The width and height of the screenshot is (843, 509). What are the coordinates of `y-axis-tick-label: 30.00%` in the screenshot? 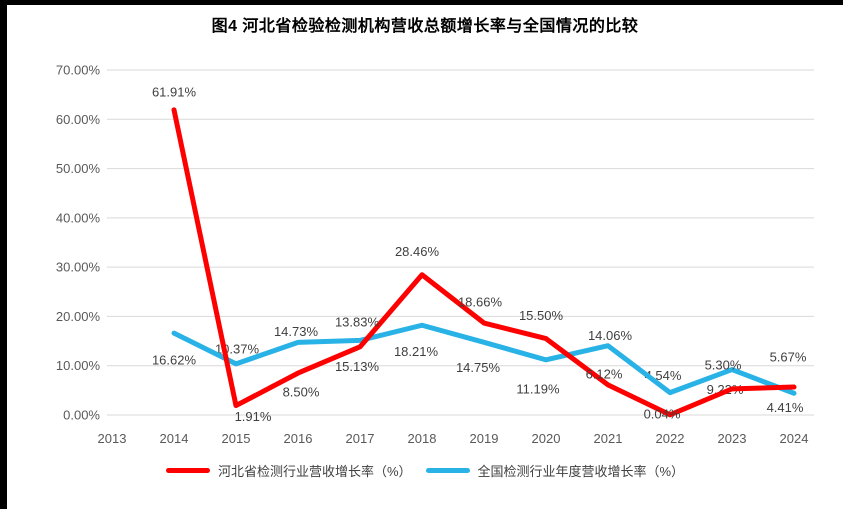 It's located at (78, 267).